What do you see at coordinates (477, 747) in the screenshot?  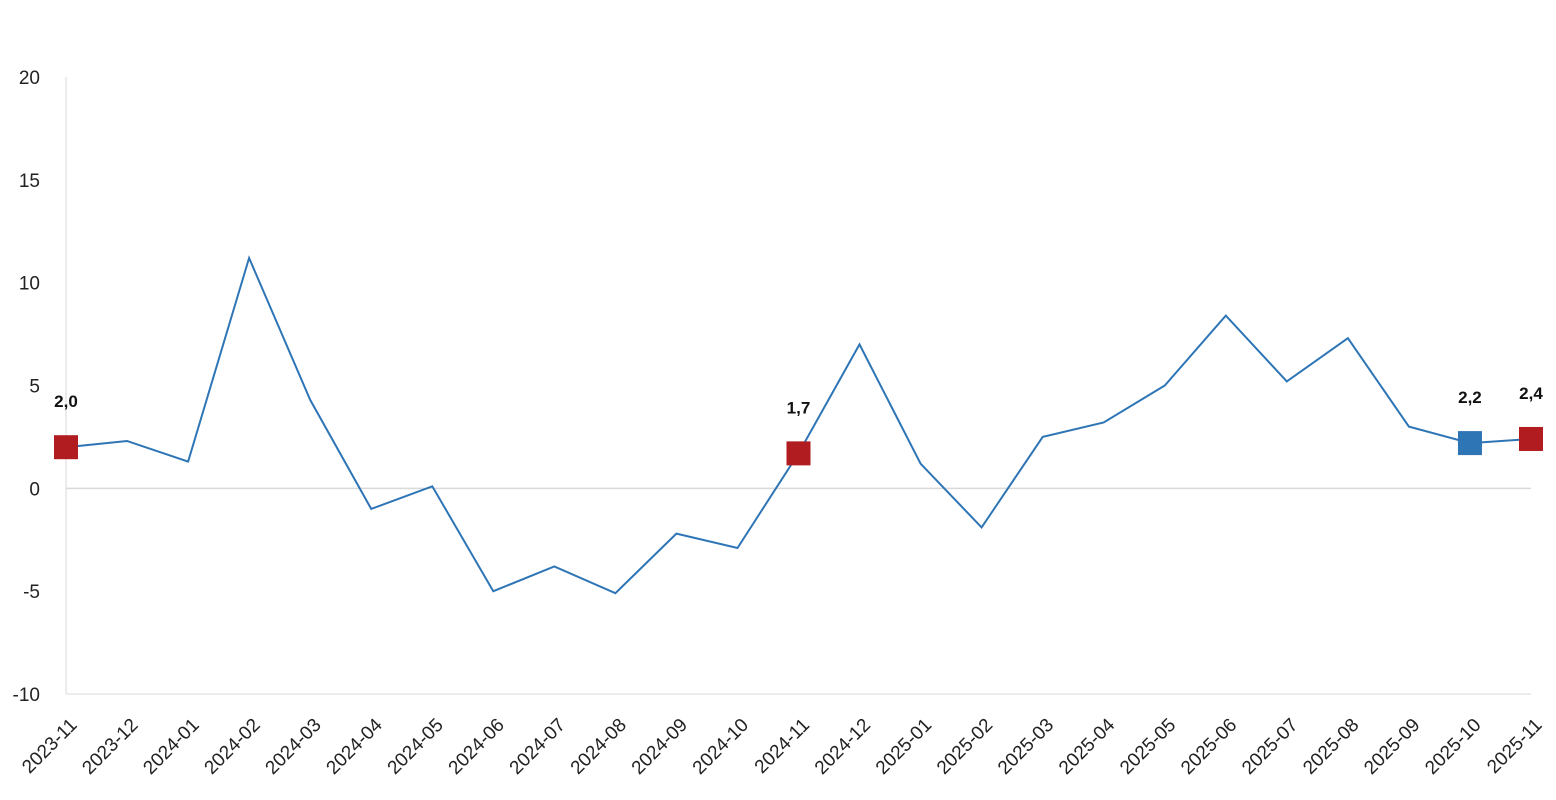 I see `x-tick-label: 2024-06` at bounding box center [477, 747].